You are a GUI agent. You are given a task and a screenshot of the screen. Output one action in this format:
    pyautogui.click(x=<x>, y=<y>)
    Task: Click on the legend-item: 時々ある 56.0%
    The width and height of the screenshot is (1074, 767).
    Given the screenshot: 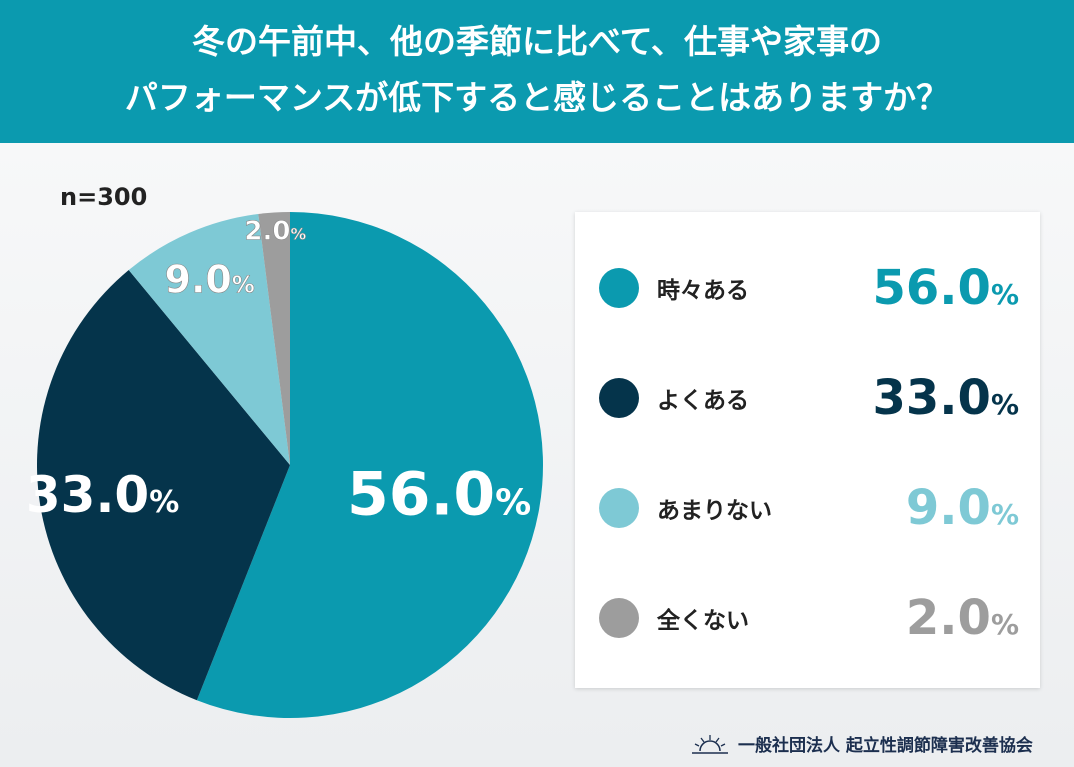 What is the action you would take?
    pyautogui.click(x=809, y=288)
    